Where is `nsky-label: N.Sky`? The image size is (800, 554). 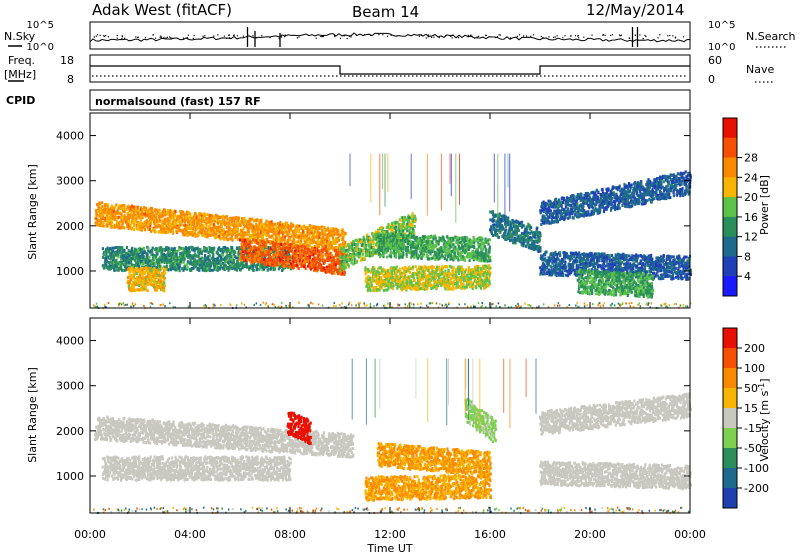 nsky-label: N.Sky is located at coordinates (20, 36).